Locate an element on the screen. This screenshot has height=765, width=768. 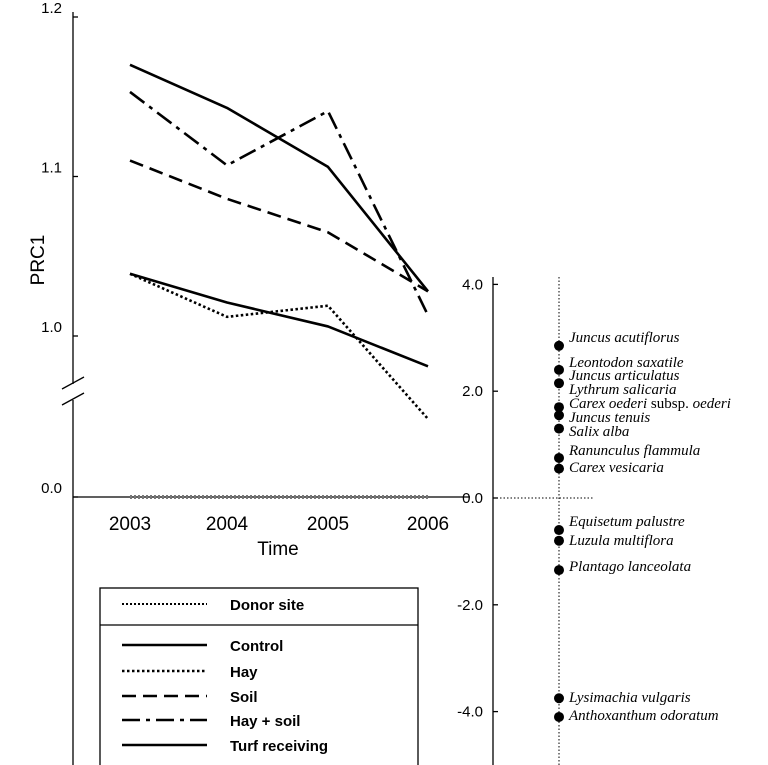
y-tick-label: 1.0 is located at coordinates (51, 327).